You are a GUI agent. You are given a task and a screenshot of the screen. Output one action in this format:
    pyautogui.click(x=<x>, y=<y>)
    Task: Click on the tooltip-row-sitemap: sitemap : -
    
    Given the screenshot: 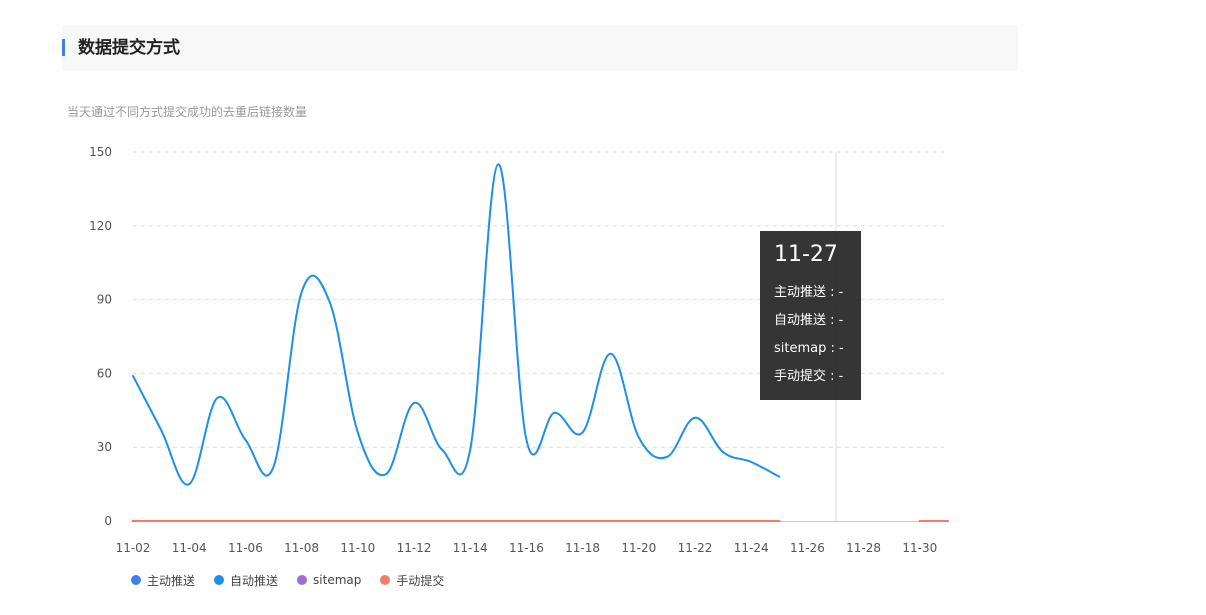 What is the action you would take?
    pyautogui.click(x=809, y=348)
    